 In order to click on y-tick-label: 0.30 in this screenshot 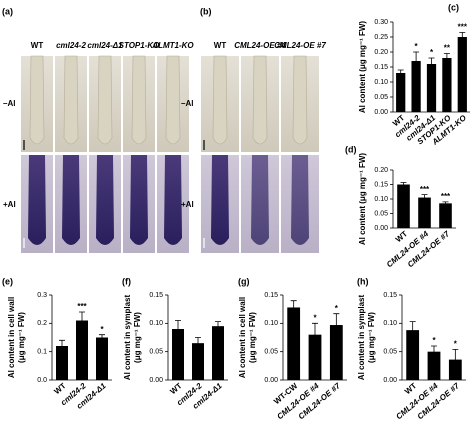, I will do `click(381, 22)`.